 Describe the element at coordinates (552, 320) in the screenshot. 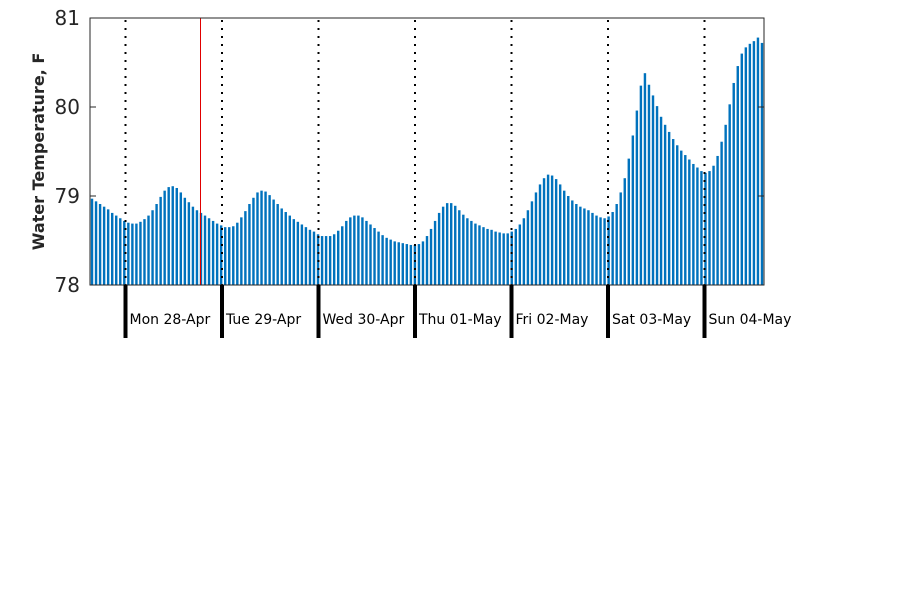

I see `day-label: Fri 02-May` at that location.